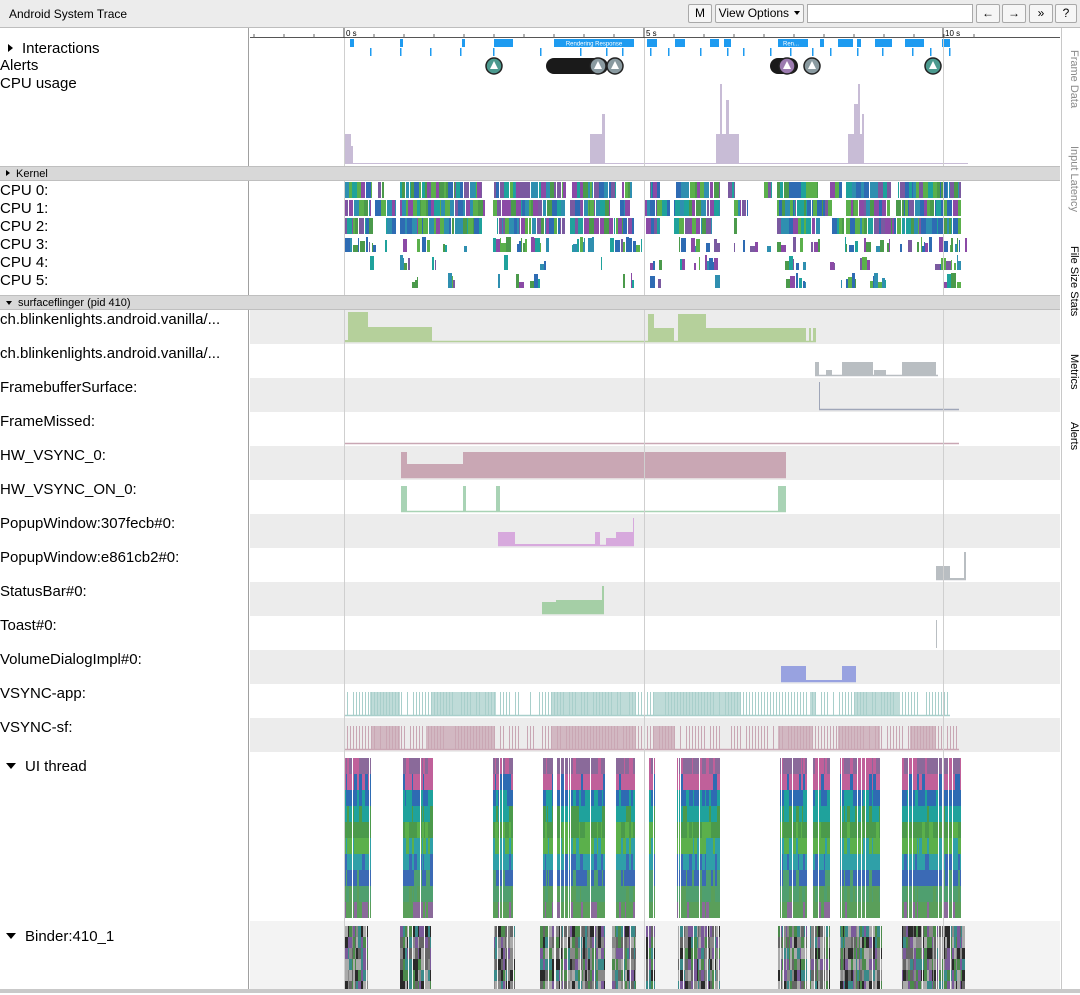 Image resolution: width=1080 pixels, height=995 pixels. Describe the element at coordinates (530, 173) in the screenshot. I see `kernel-group-header: Kernel` at that location.